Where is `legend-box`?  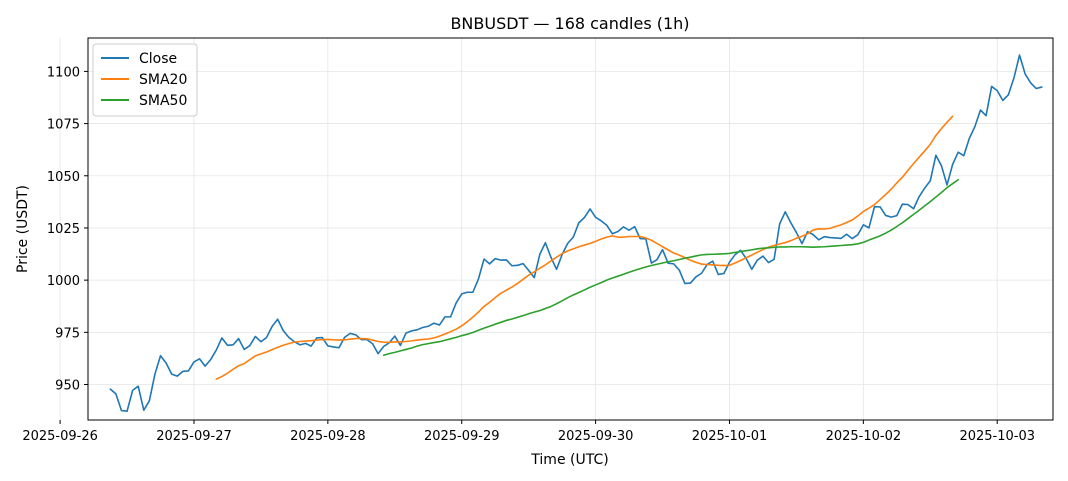
legend-box is located at coordinates (145, 80).